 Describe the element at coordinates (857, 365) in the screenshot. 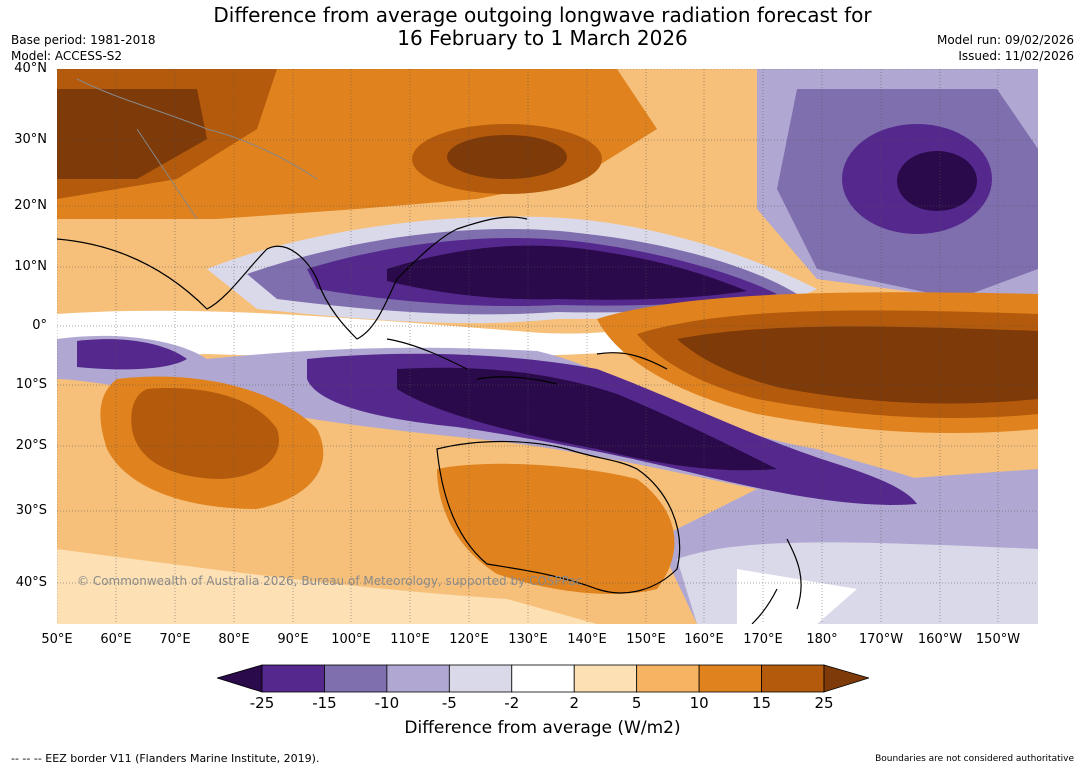

I see `anomaly-field-dark-brown-south-pacific` at that location.